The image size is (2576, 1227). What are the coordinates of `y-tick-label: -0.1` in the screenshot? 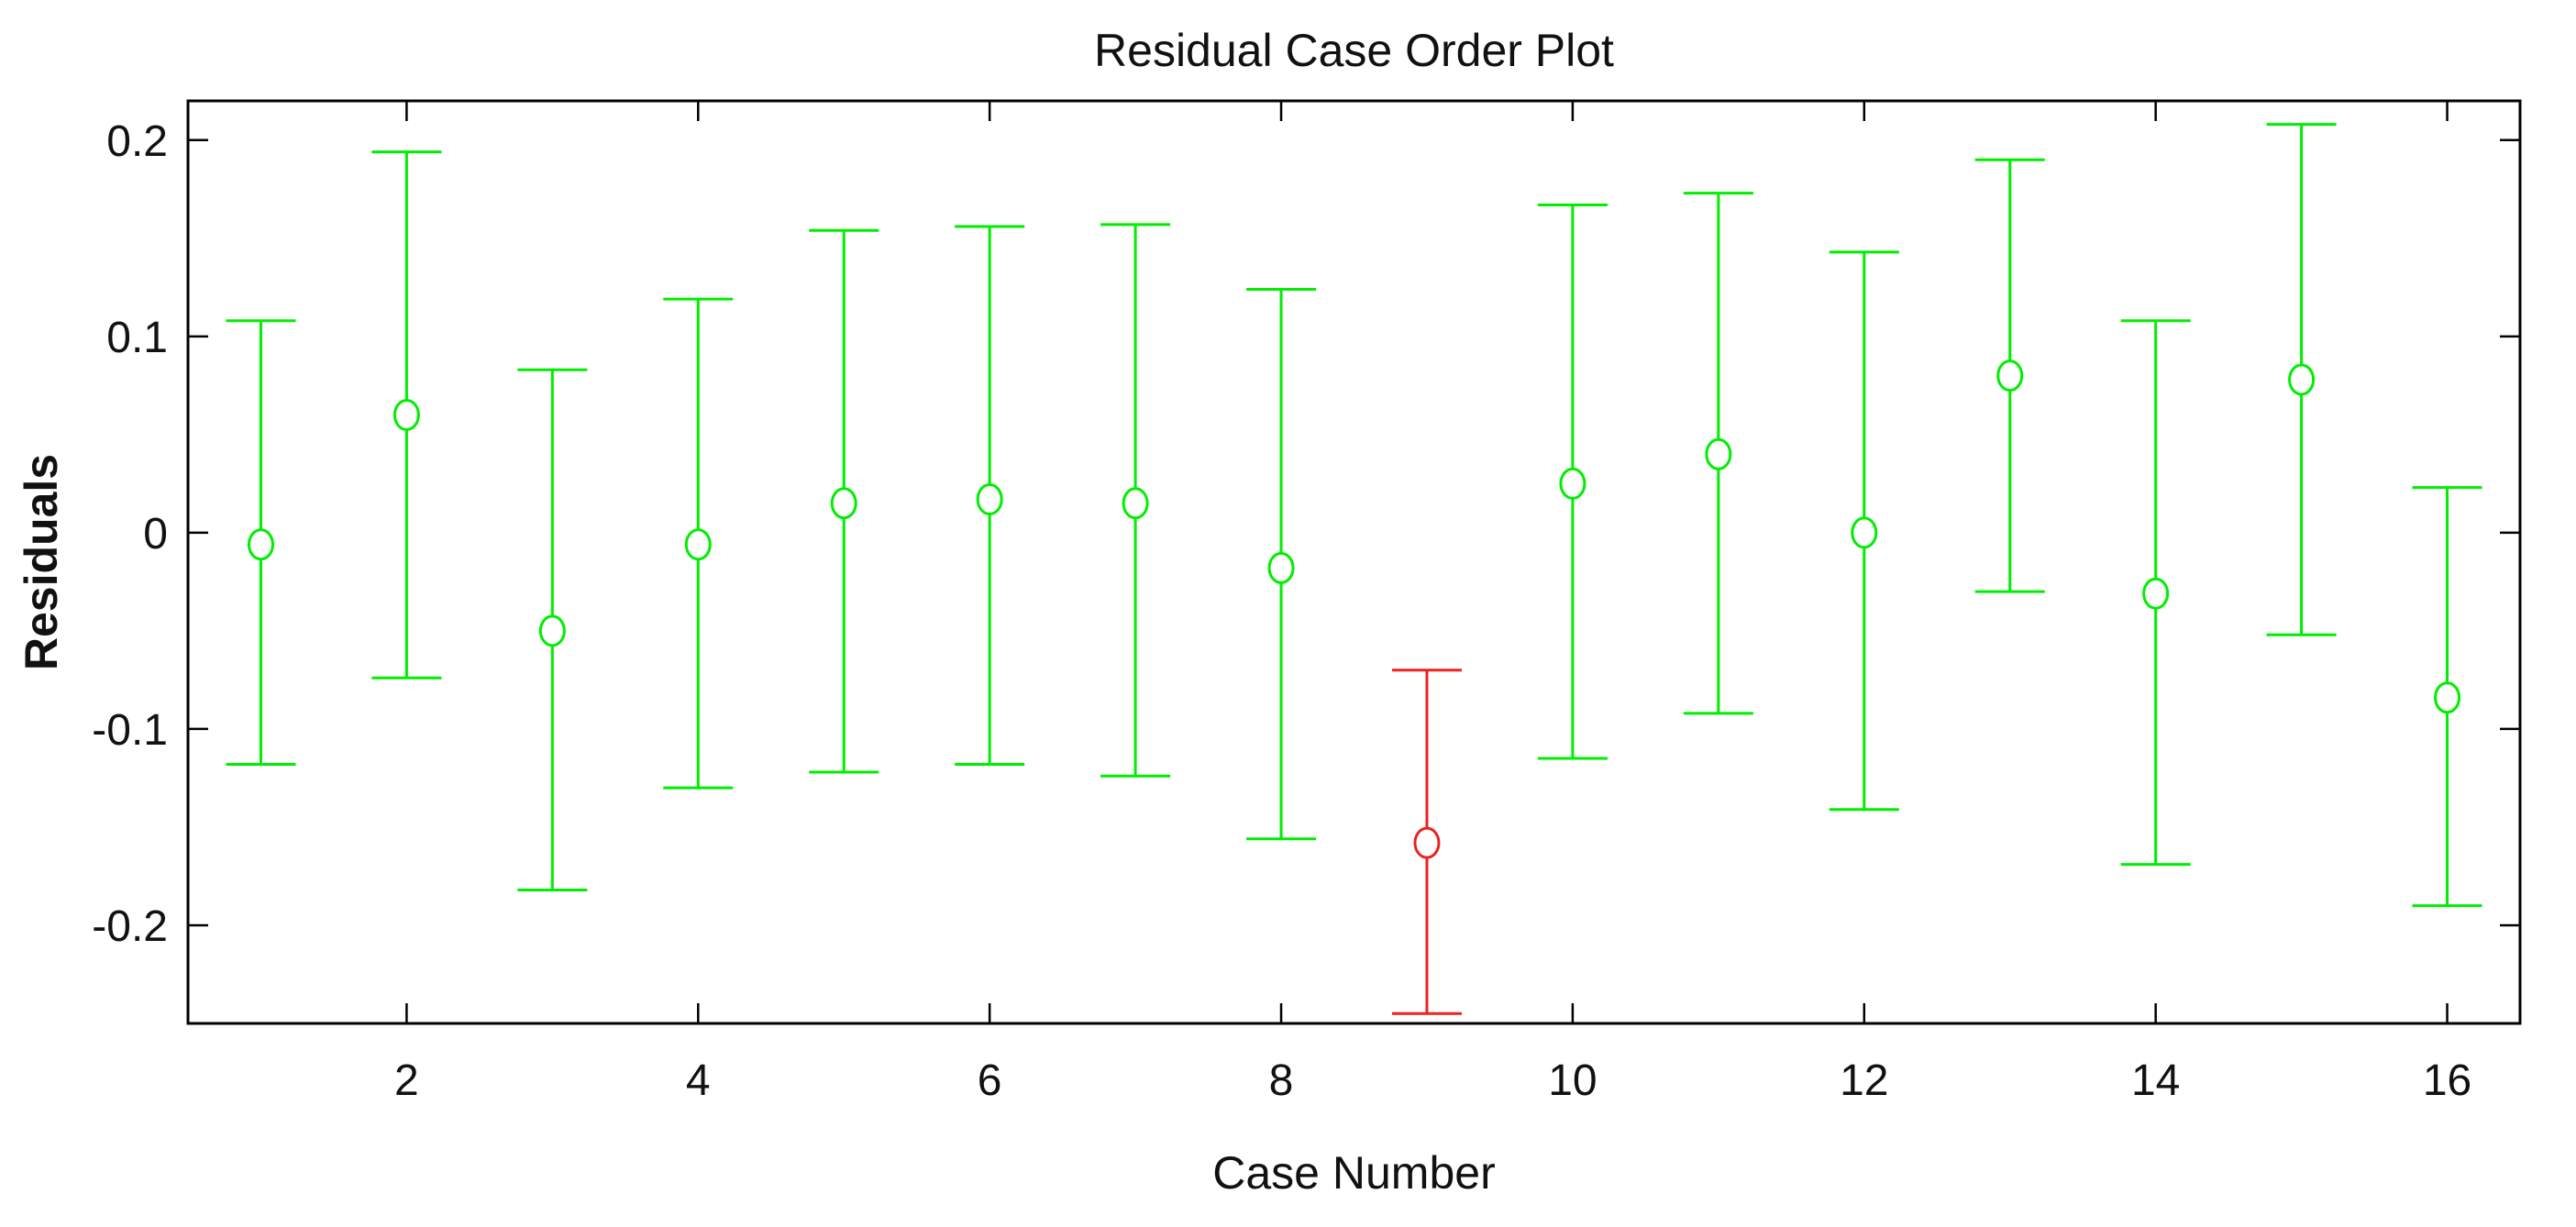 It's located at (130, 730).